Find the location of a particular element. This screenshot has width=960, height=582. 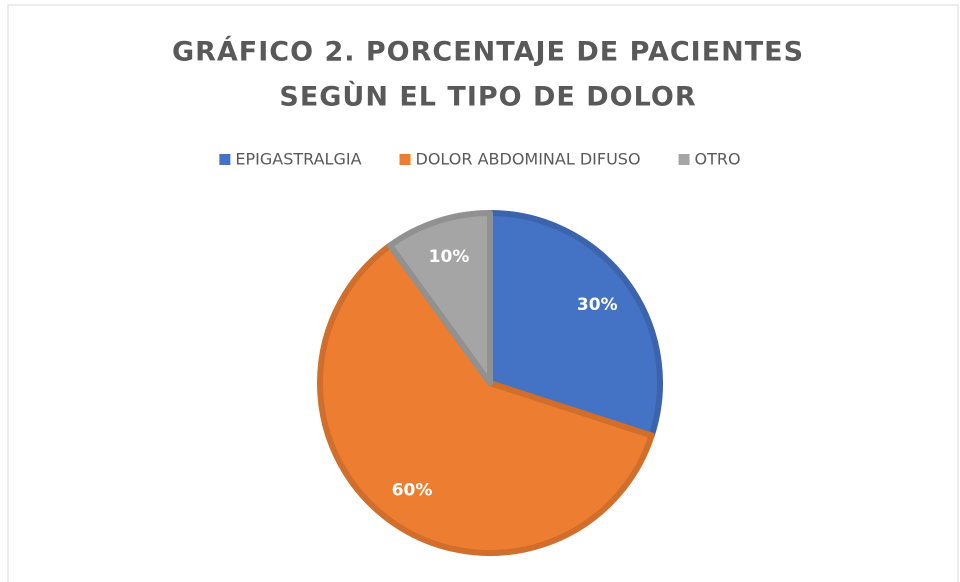

legend-label: DOLOR ABDOMINAL DIFUSO is located at coordinates (528, 159).